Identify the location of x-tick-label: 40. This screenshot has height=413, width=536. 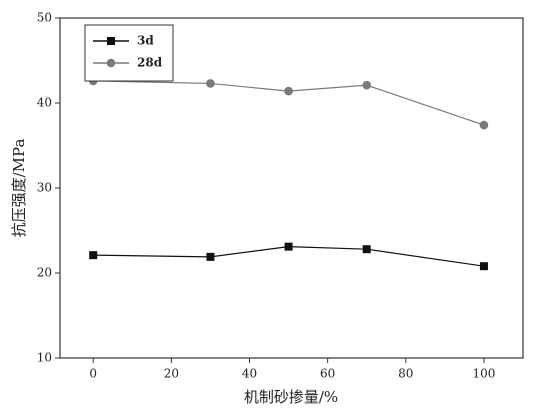
(249, 374).